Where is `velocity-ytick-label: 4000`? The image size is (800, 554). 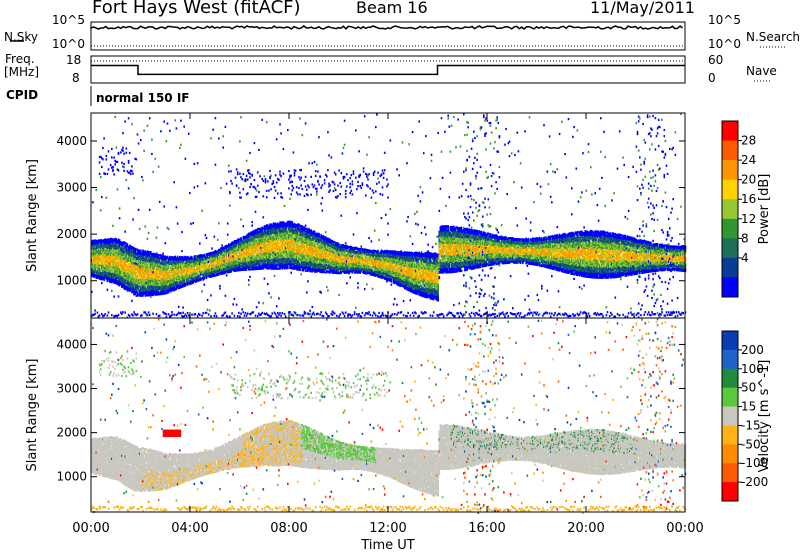
velocity-ytick-label: 4000 is located at coordinates (71, 344).